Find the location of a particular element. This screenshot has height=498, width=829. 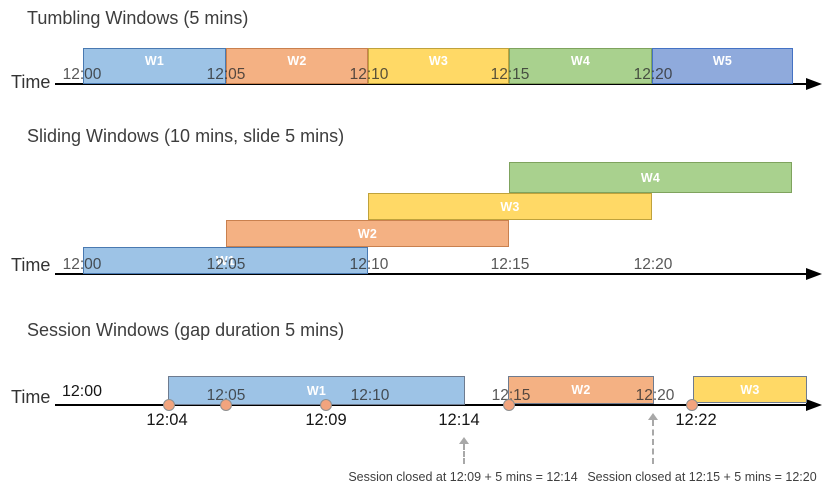

tumbling-window-w5: W5 is located at coordinates (722, 66).